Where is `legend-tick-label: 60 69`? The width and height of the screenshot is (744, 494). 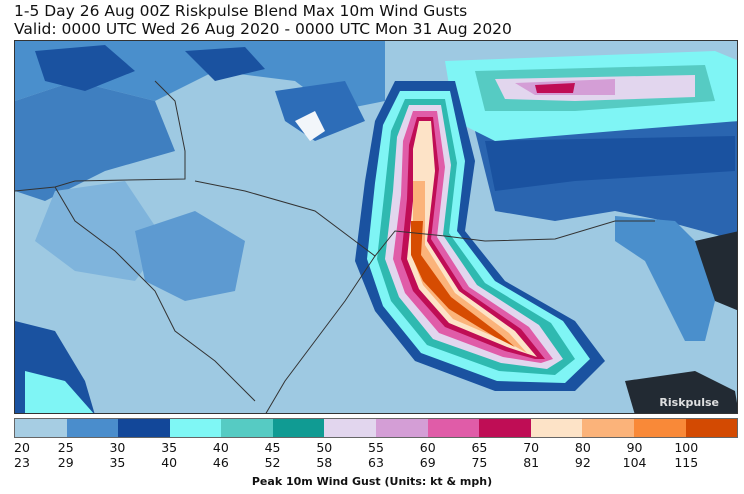 legend-tick-label: 60 69 is located at coordinates (428, 455).